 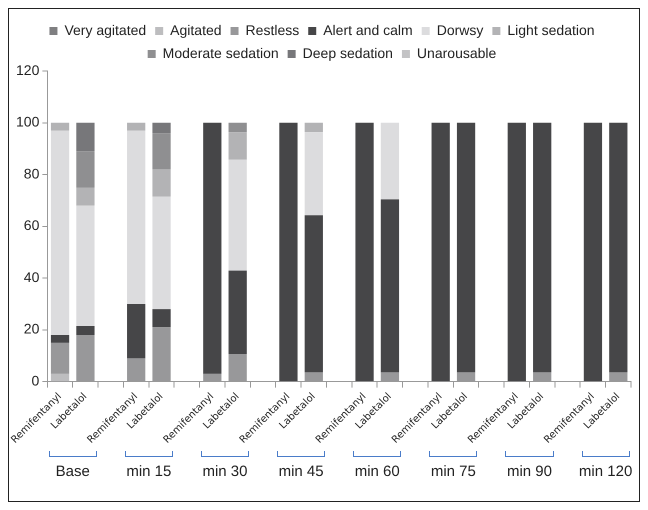 I want to click on y-tick-label: 0, so click(x=36, y=380).